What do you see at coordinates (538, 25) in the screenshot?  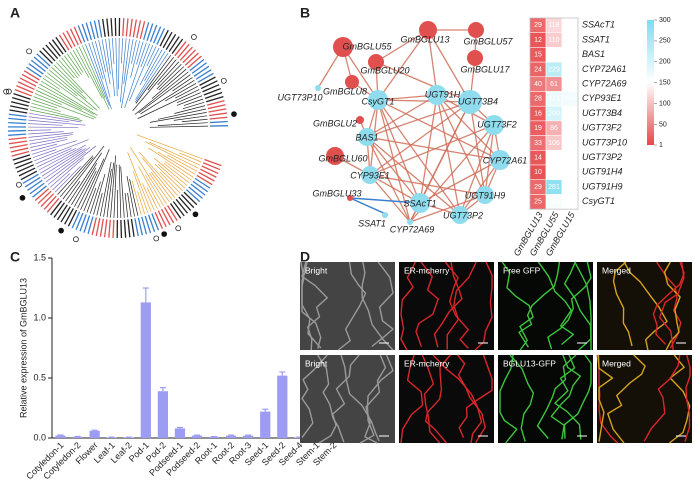 I see `cell-value: 29` at bounding box center [538, 25].